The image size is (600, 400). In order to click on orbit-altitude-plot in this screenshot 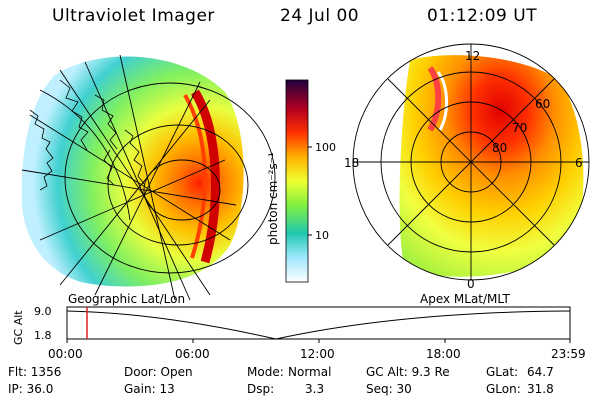, I will do `click(318, 324)`.